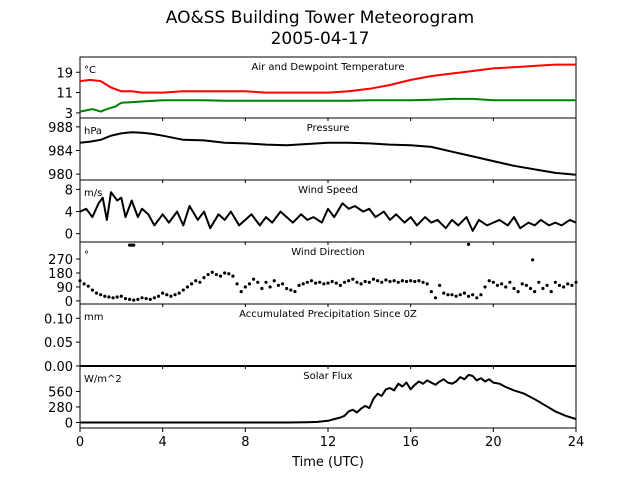 This screenshot has width=640, height=480. Describe the element at coordinates (327, 462) in the screenshot. I see `x-axis-label: Time (UTC)` at that location.